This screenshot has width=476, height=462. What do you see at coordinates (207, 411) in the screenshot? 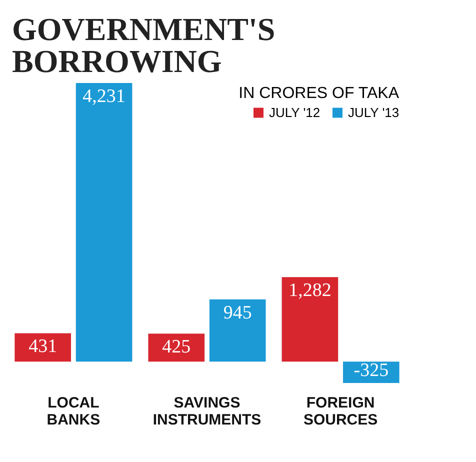
I see `x-tick-label: SAVINGS INSTRUMENTS` at bounding box center [207, 411].